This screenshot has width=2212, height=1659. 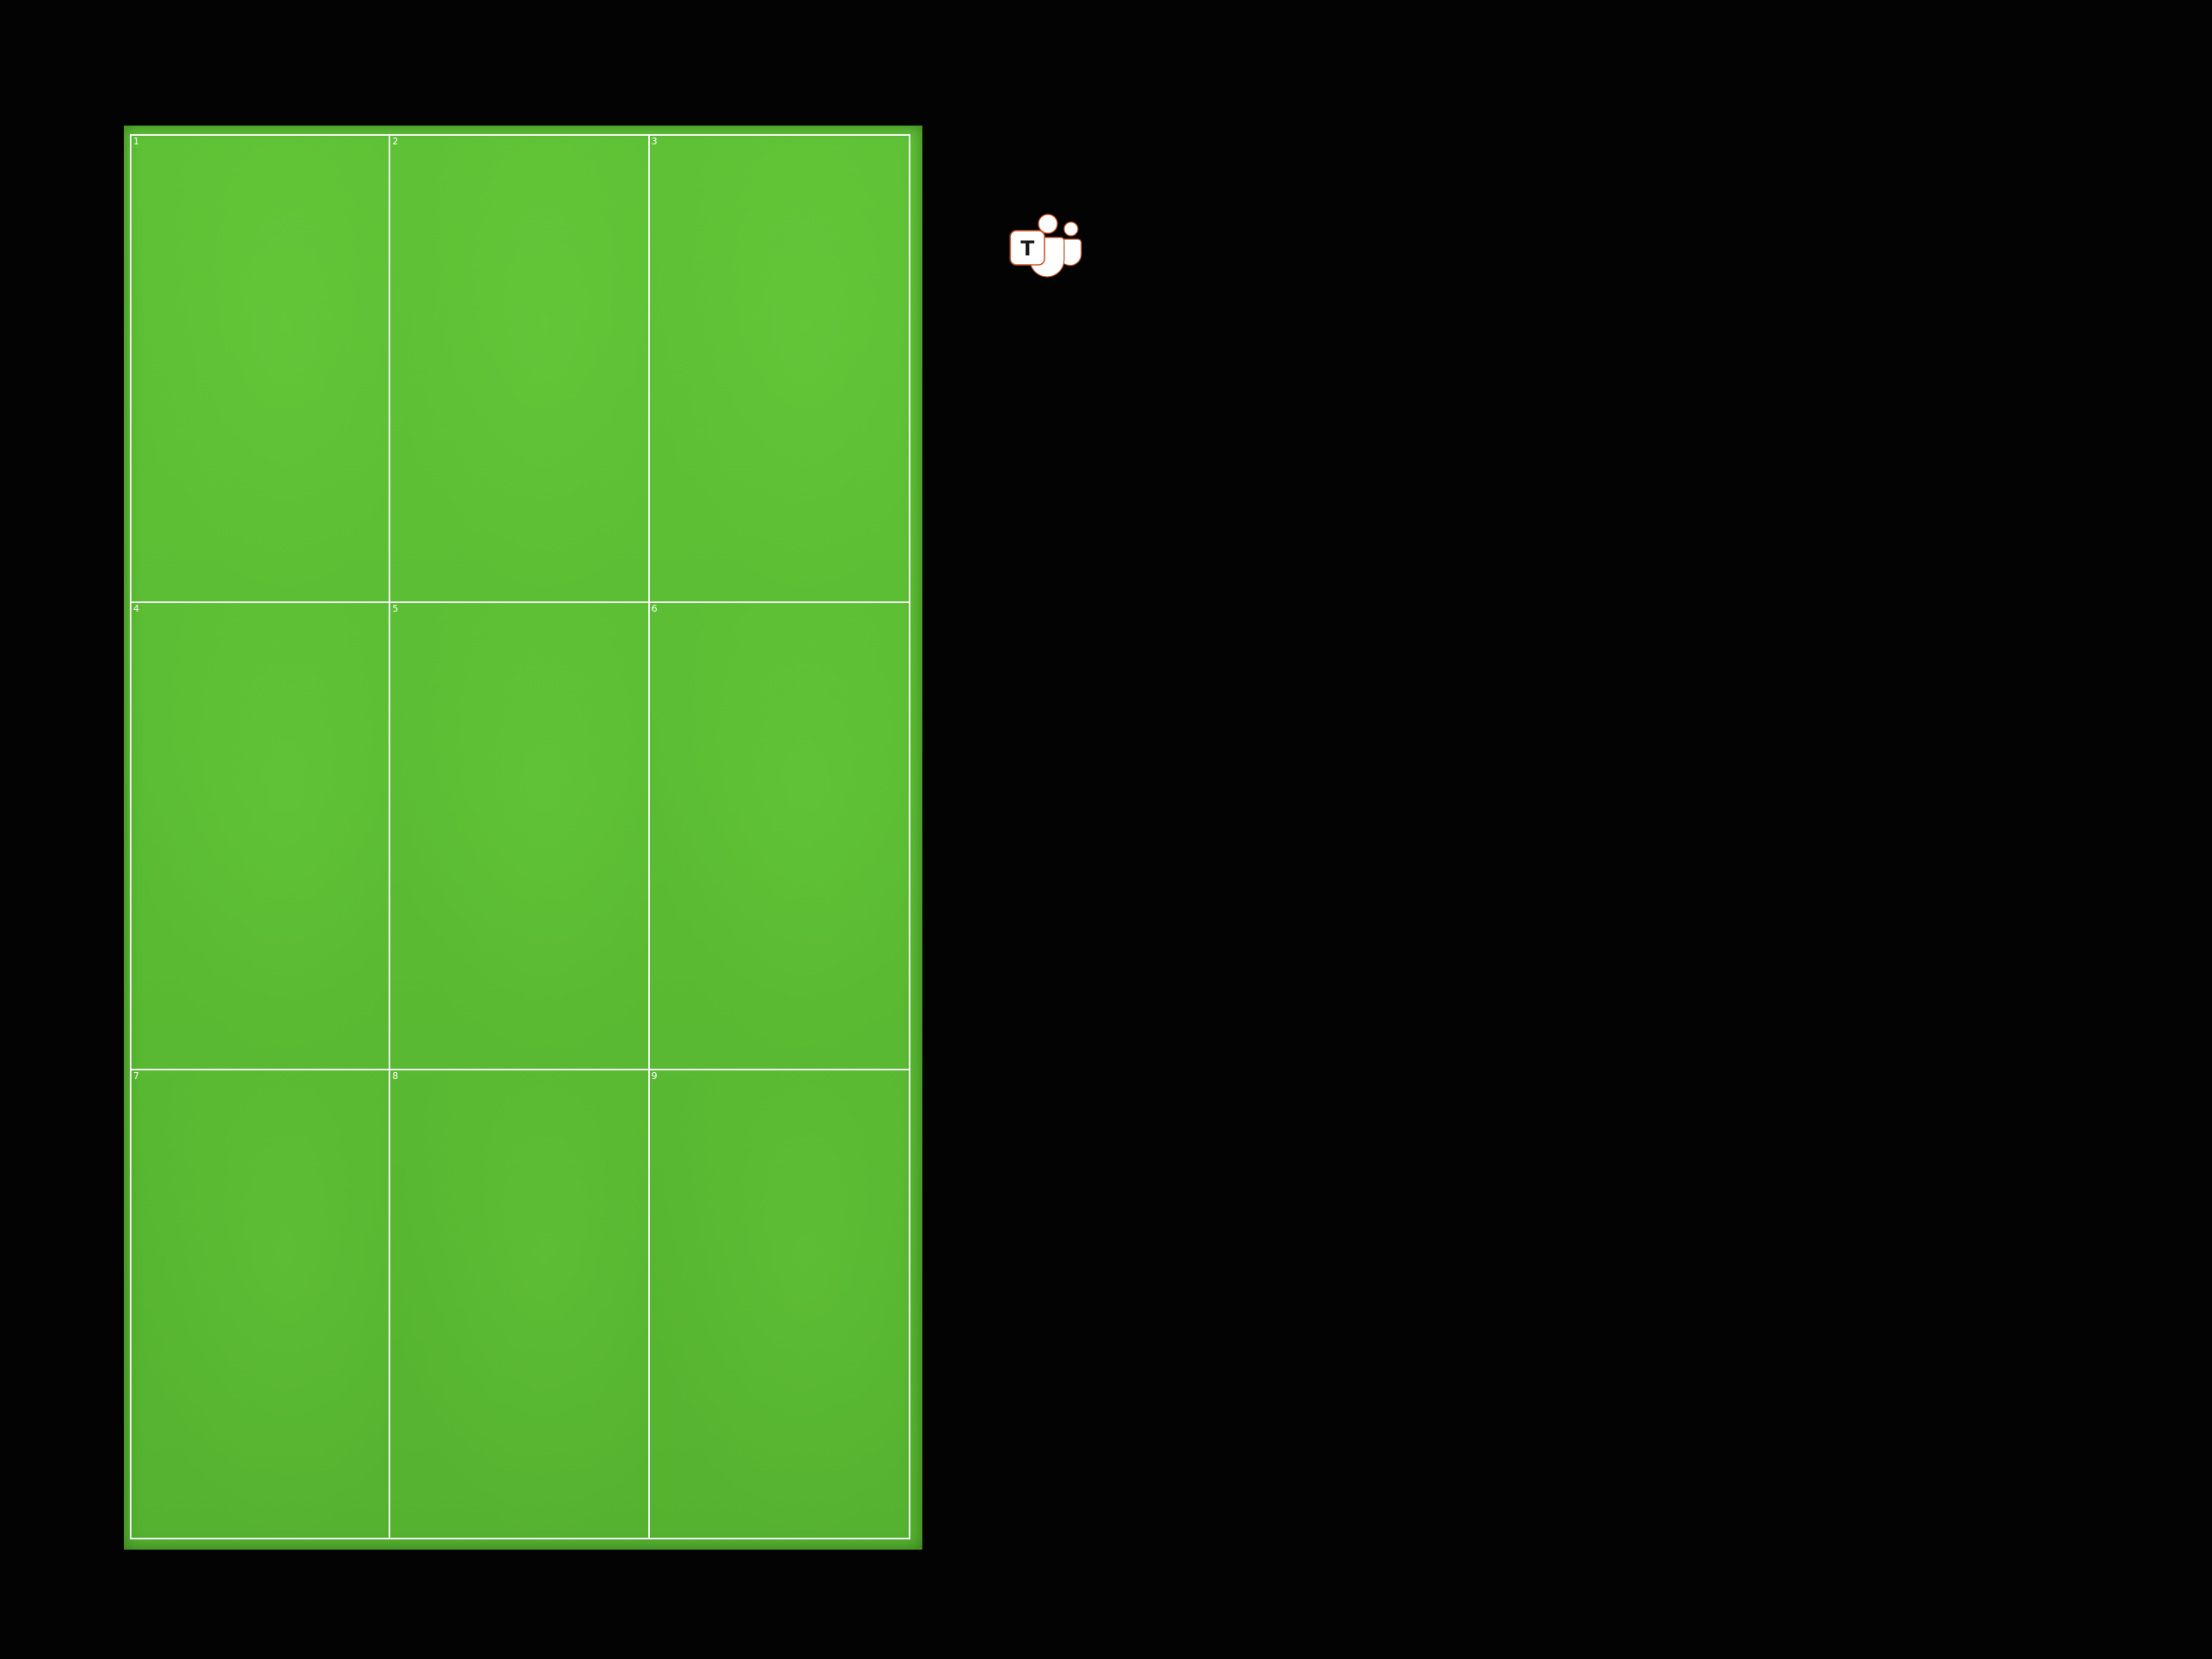 I want to click on cell-number: 9, so click(x=655, y=1076).